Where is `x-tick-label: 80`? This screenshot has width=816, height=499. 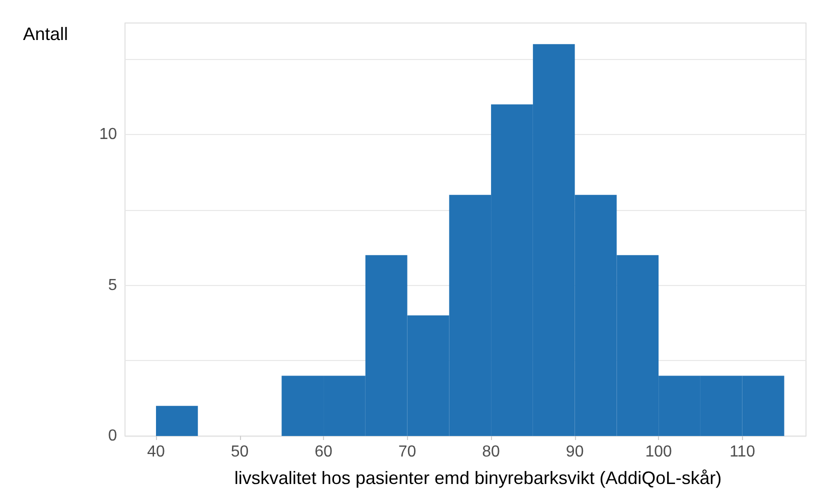 x-tick-label: 80 is located at coordinates (491, 452).